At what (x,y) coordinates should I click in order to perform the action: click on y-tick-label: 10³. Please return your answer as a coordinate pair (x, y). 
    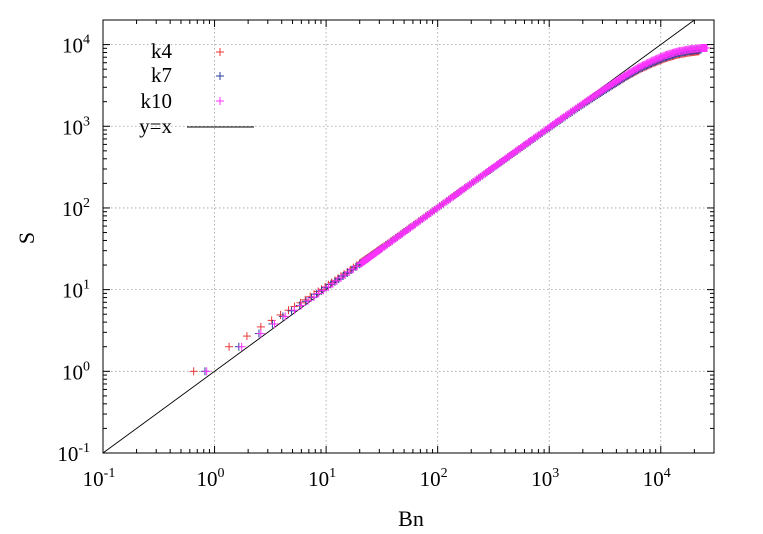
    Looking at the image, I should click on (76, 126).